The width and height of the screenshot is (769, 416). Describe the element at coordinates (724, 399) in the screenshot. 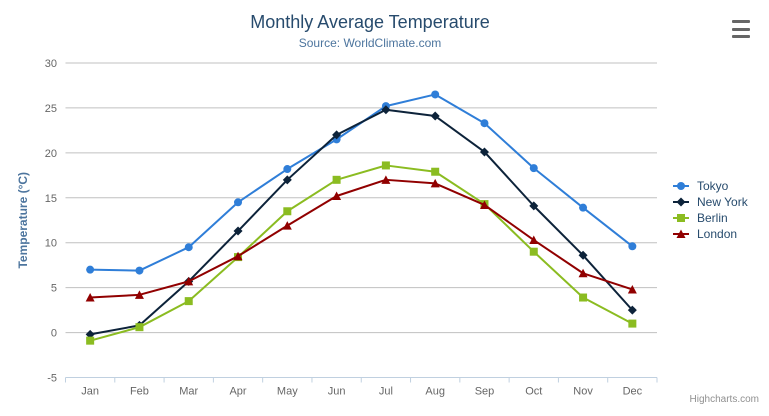

I see `credits-link: Highcharts.com` at that location.